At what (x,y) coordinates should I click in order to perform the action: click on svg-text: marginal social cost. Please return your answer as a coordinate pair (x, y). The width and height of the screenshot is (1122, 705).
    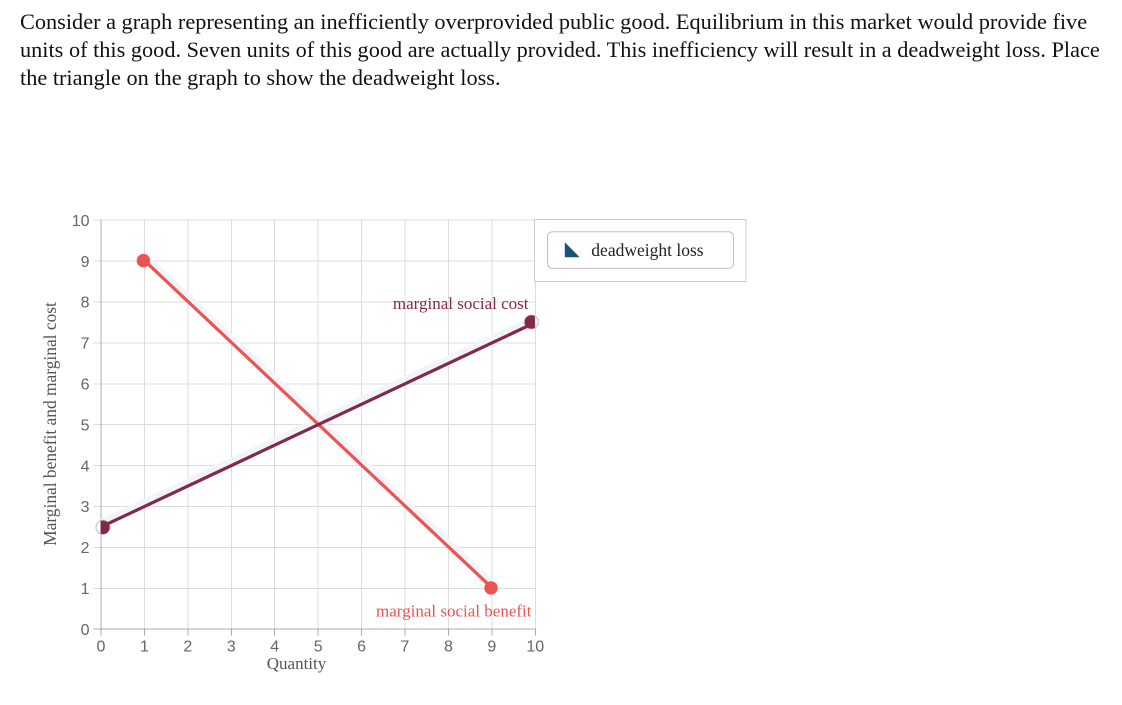
    Looking at the image, I should click on (461, 303).